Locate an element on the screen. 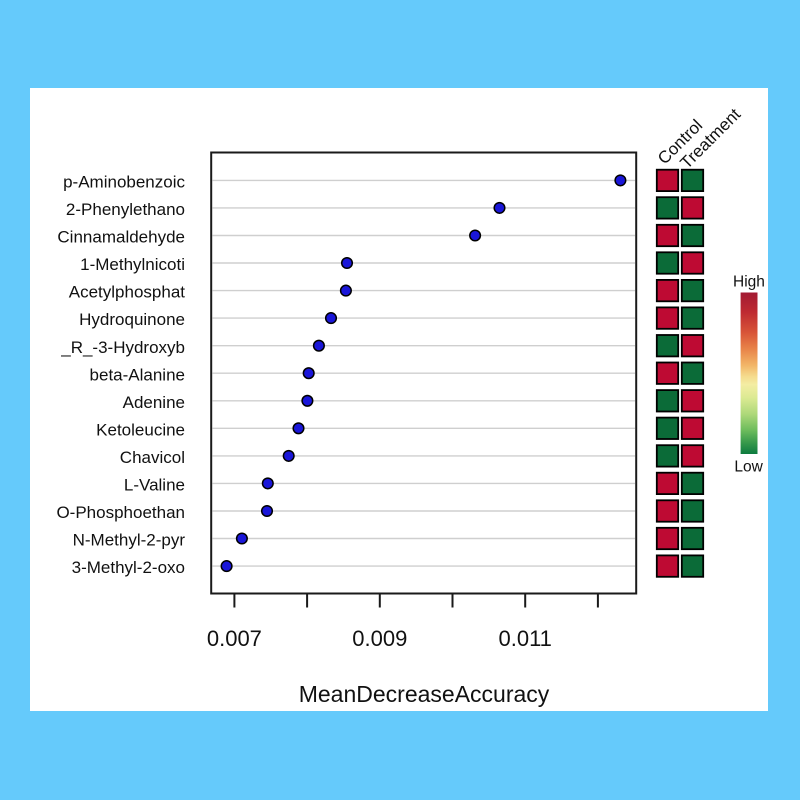 This screenshot has width=800, height=800. svg-text: 2-Phenylethano is located at coordinates (125, 209).